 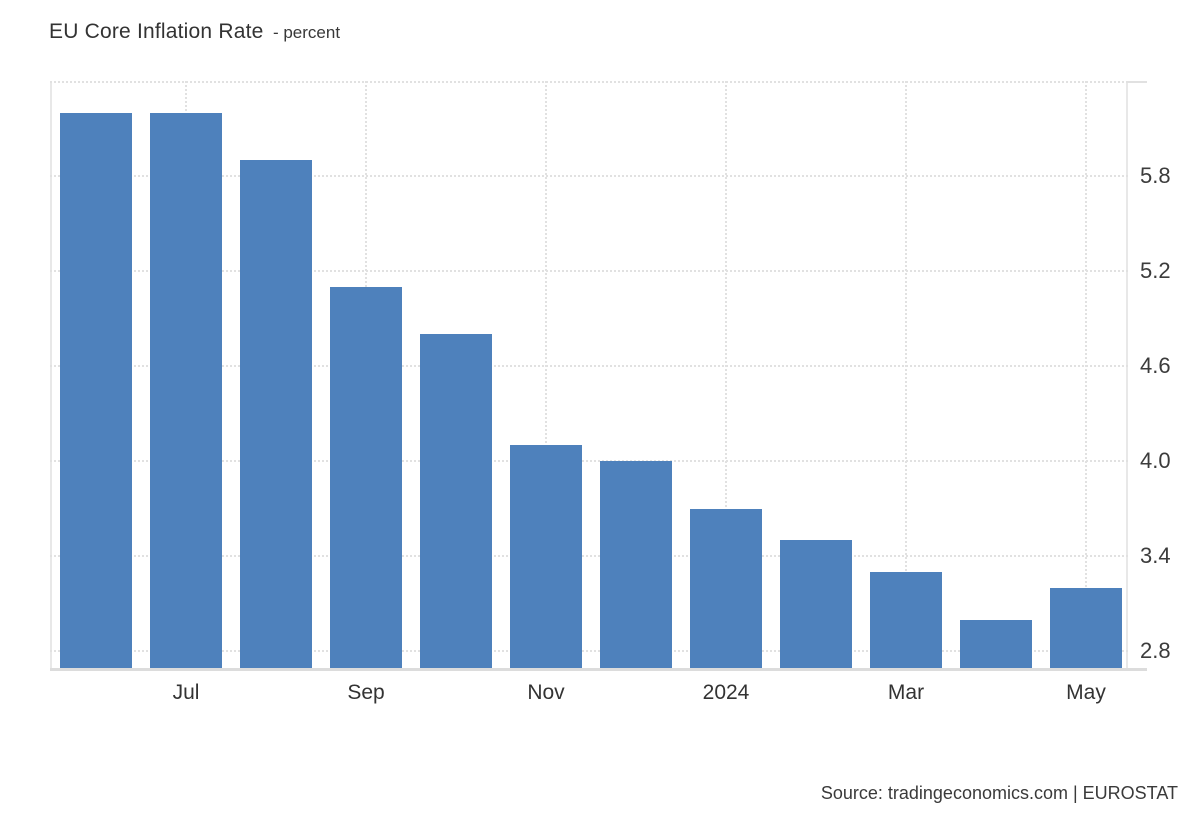 What do you see at coordinates (589, 651) in the screenshot?
I see `h-gridline-2.8` at bounding box center [589, 651].